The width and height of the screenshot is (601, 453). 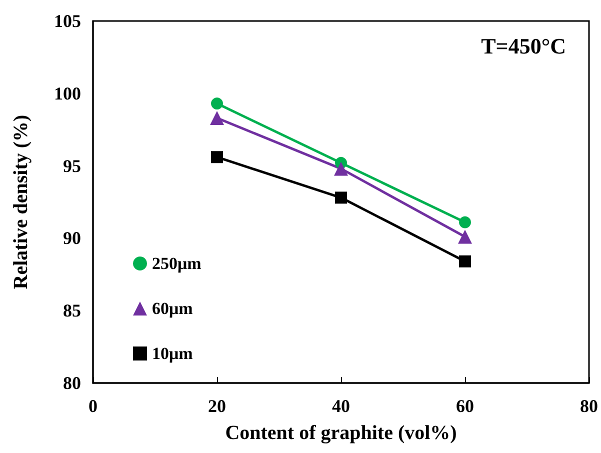 What do you see at coordinates (589, 406) in the screenshot?
I see `x-tick-label: 80` at bounding box center [589, 406].